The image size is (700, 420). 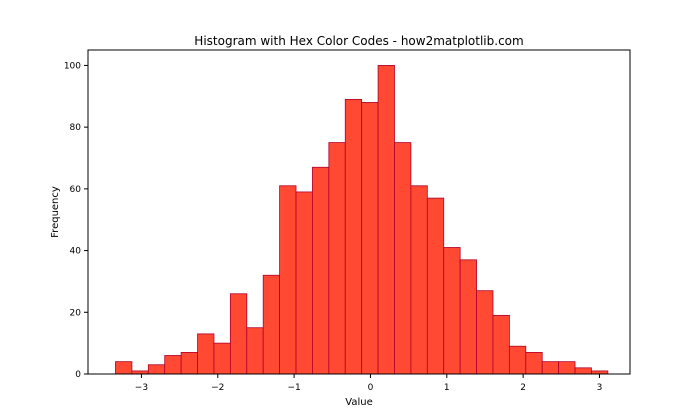 I want to click on x-tick-label: 2, so click(x=523, y=388).